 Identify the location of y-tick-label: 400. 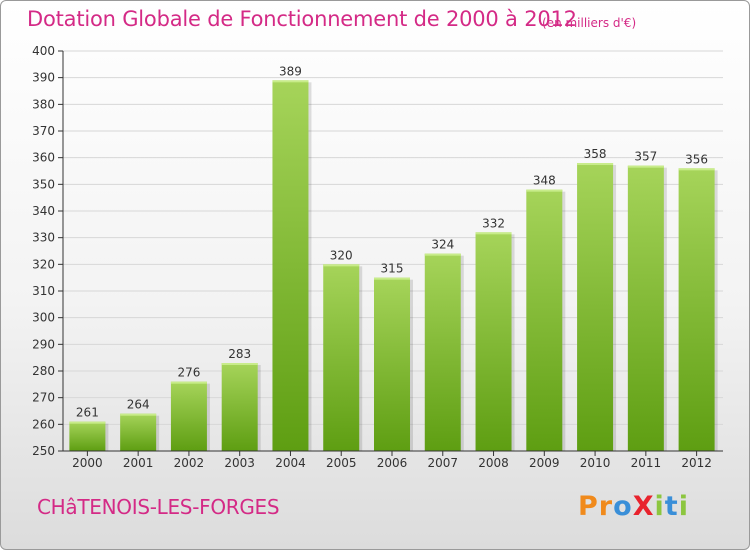
(43, 51).